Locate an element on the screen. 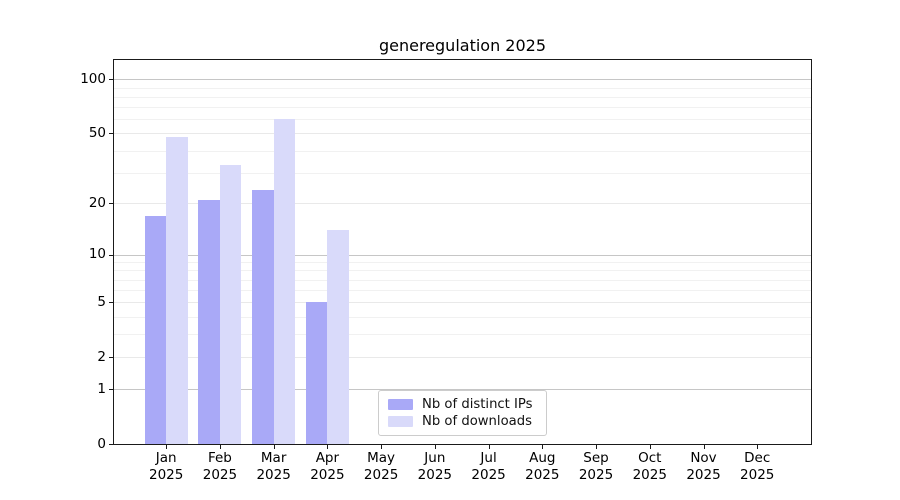 Image resolution: width=900 pixels, height=500 pixels. y-tick-label: 50 is located at coordinates (97, 132).